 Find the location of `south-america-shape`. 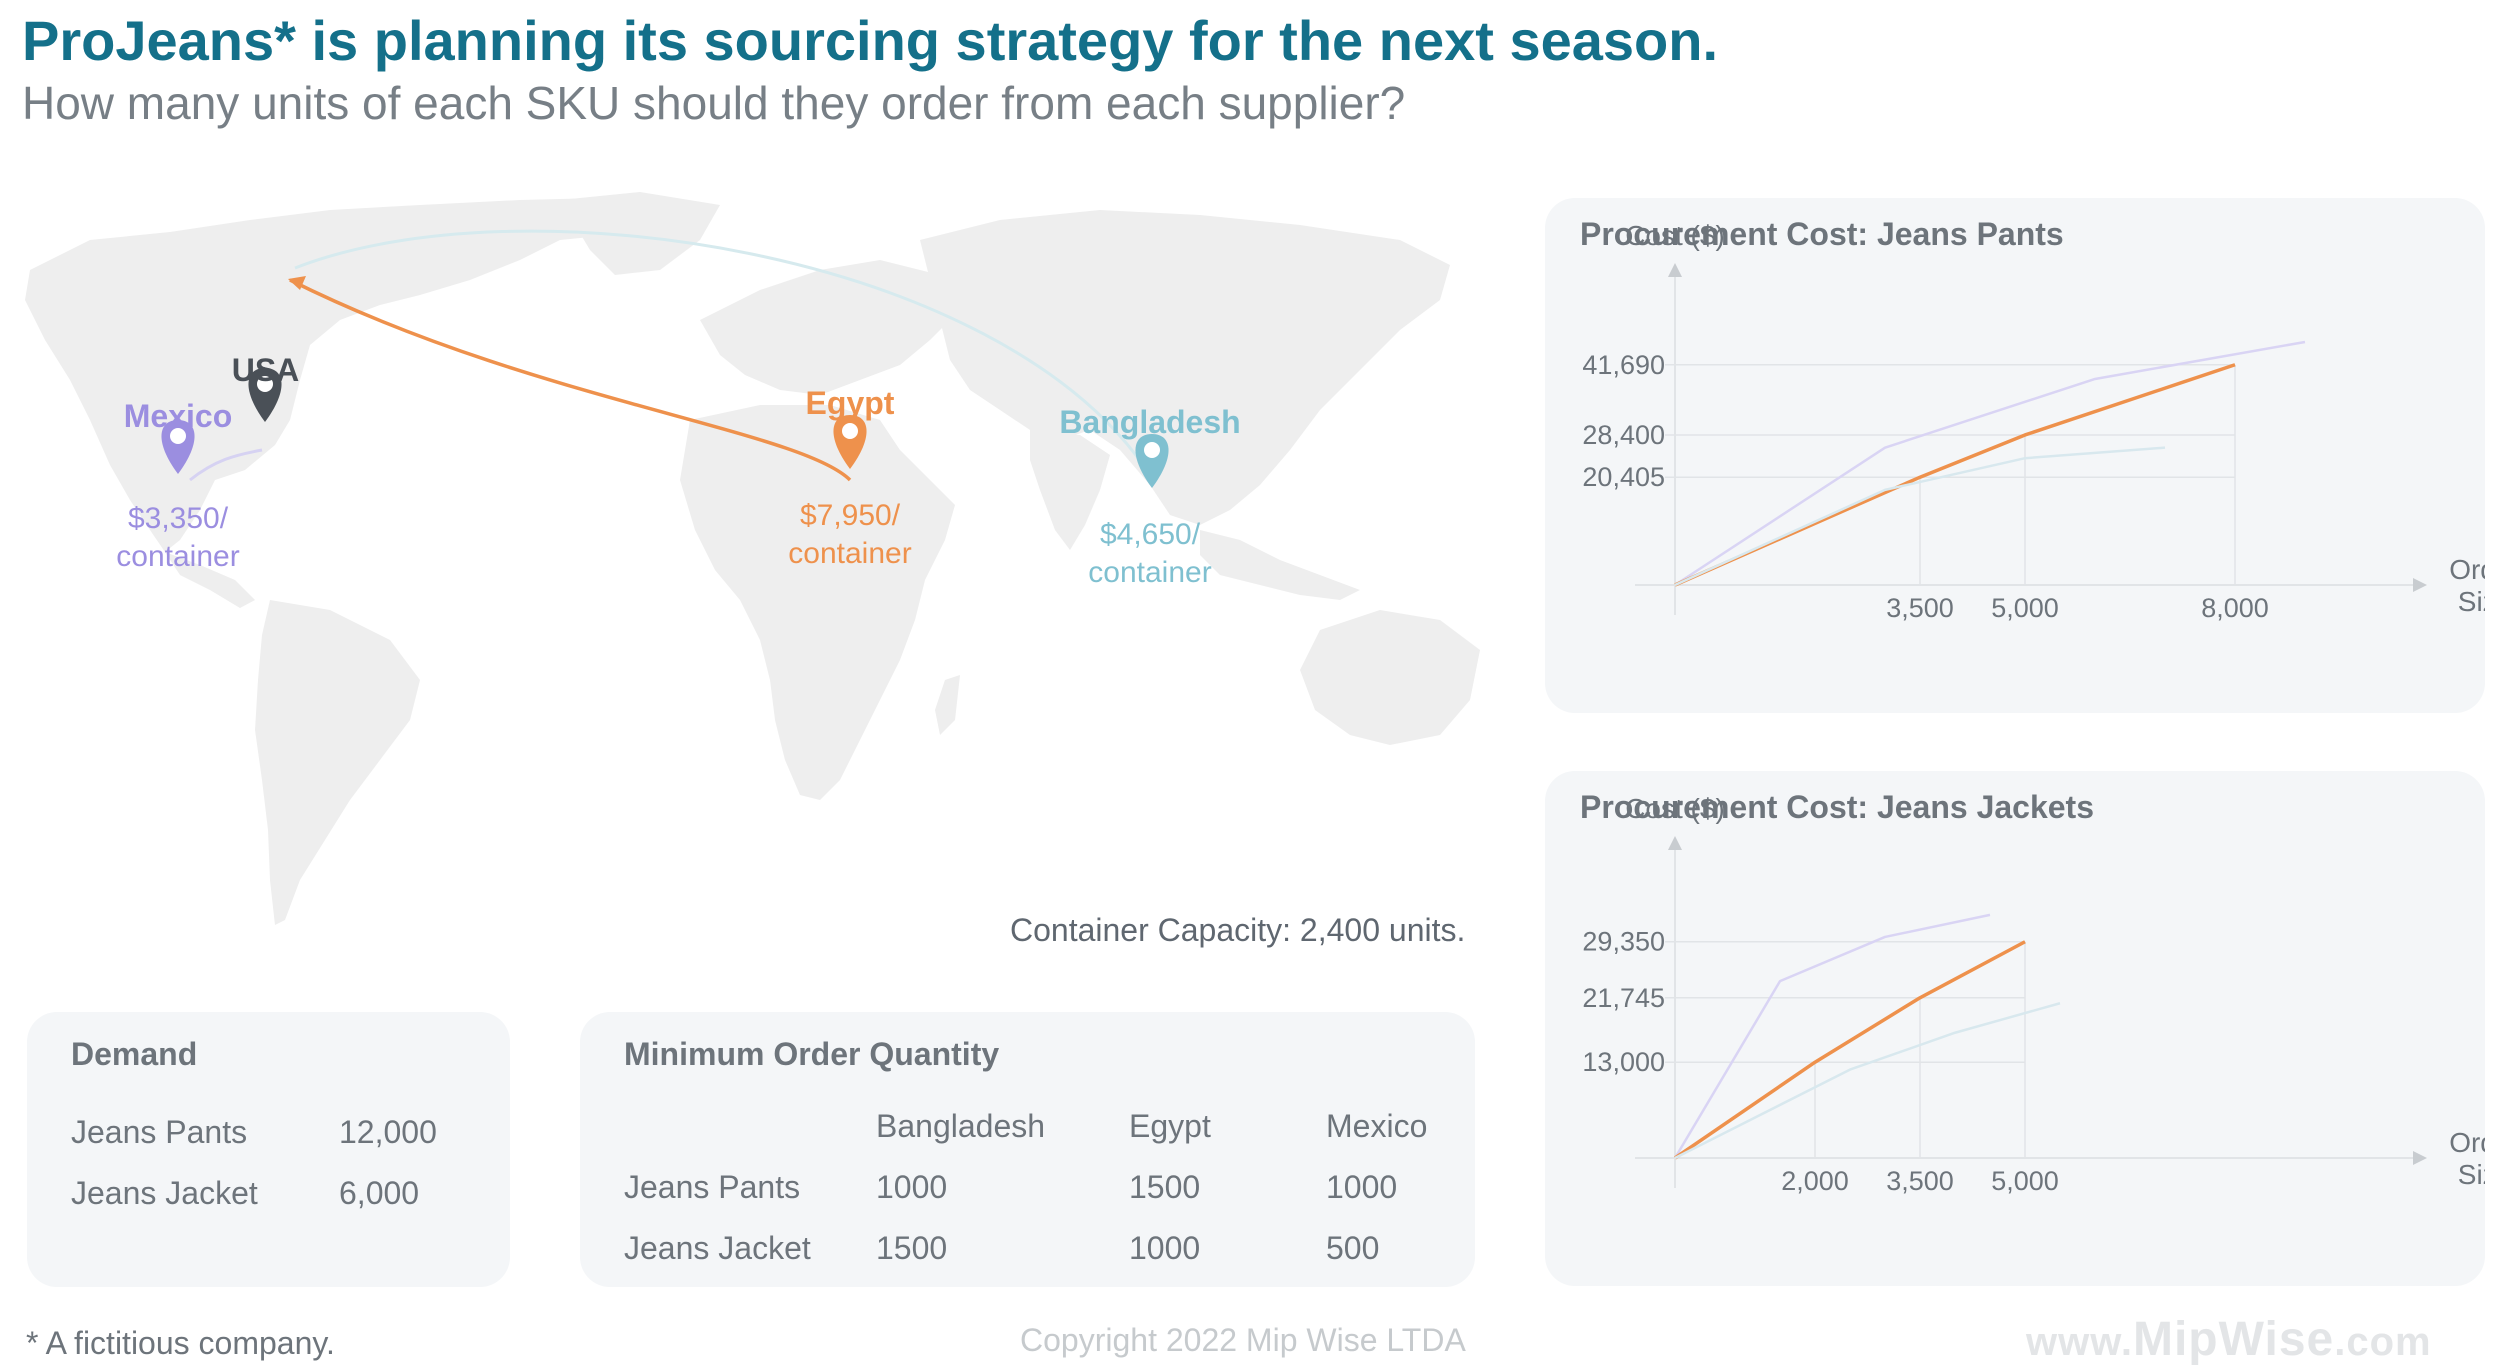

south-america-shape is located at coordinates (337, 762).